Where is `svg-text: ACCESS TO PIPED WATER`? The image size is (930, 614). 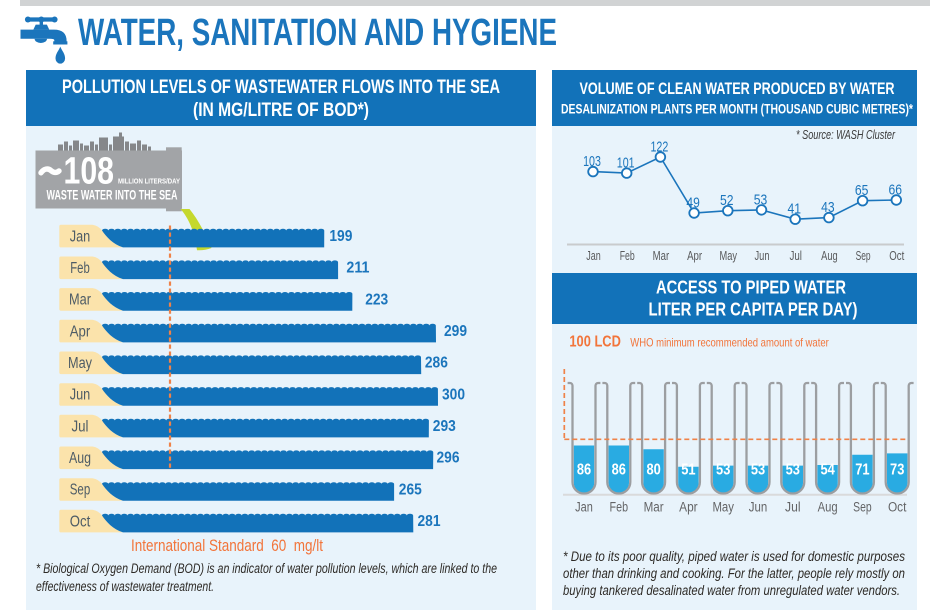
svg-text: ACCESS TO PIPED WATER is located at coordinates (751, 288).